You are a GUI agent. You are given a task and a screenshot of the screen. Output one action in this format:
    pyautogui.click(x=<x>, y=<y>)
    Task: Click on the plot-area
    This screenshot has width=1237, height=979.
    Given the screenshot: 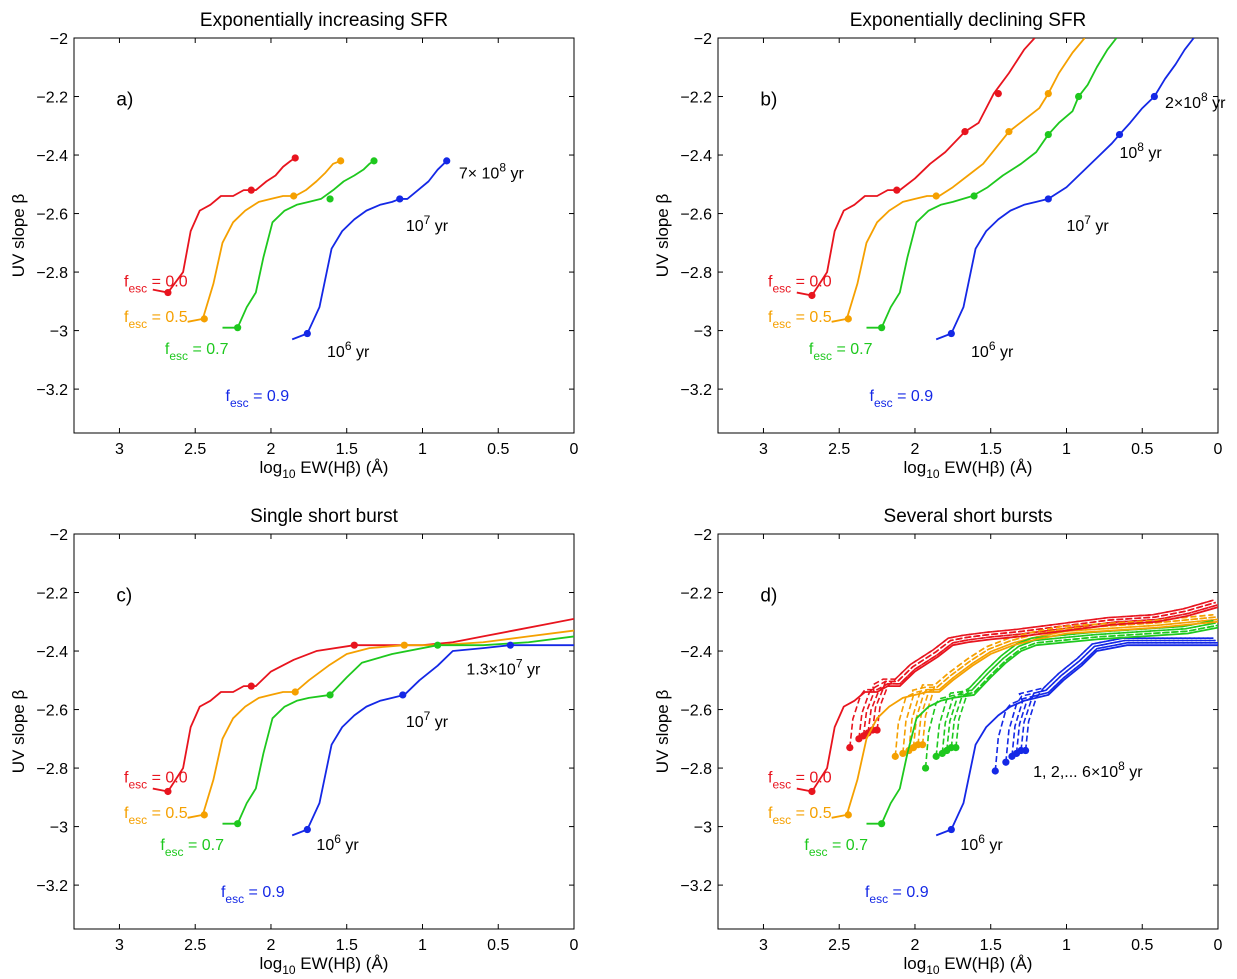 What is the action you would take?
    pyautogui.click(x=363, y=727)
    